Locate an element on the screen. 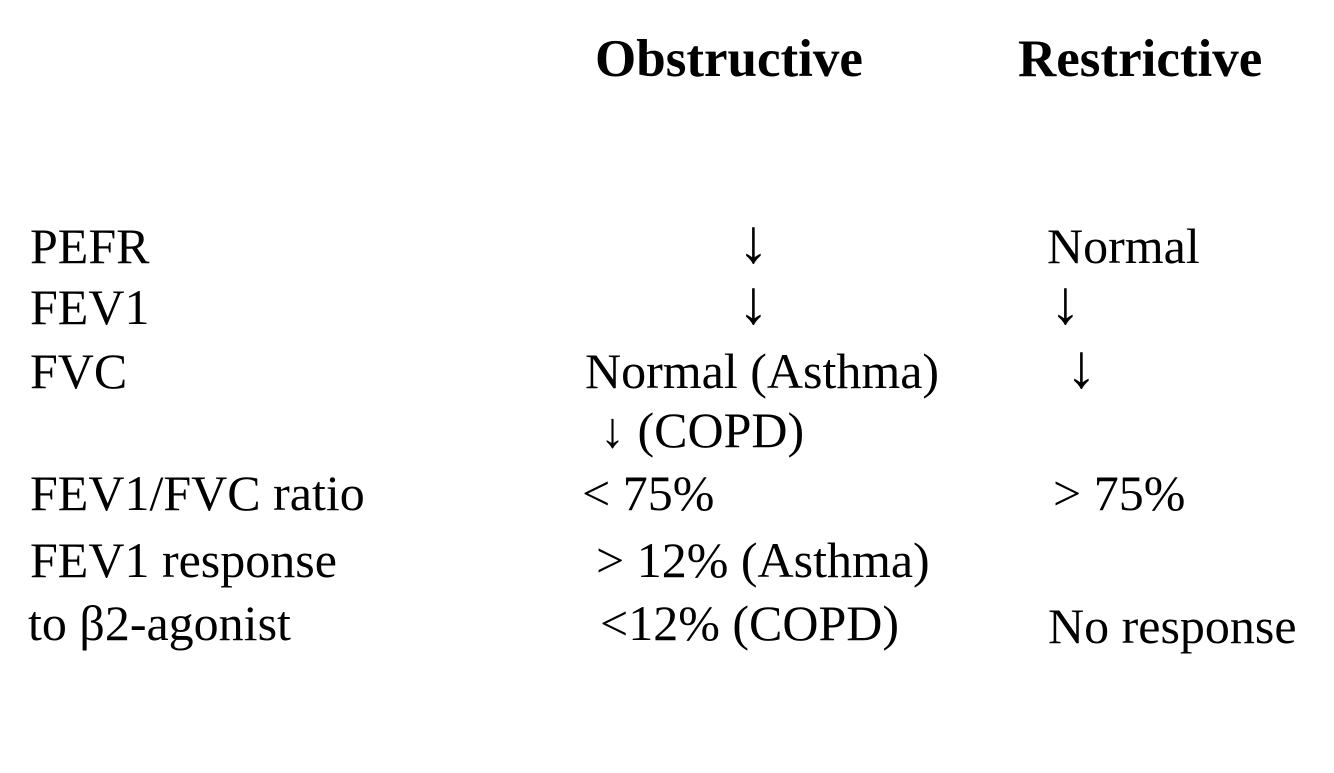 The image size is (1334, 773). cell-pefr-restrictive: Normal is located at coordinates (1123, 246).